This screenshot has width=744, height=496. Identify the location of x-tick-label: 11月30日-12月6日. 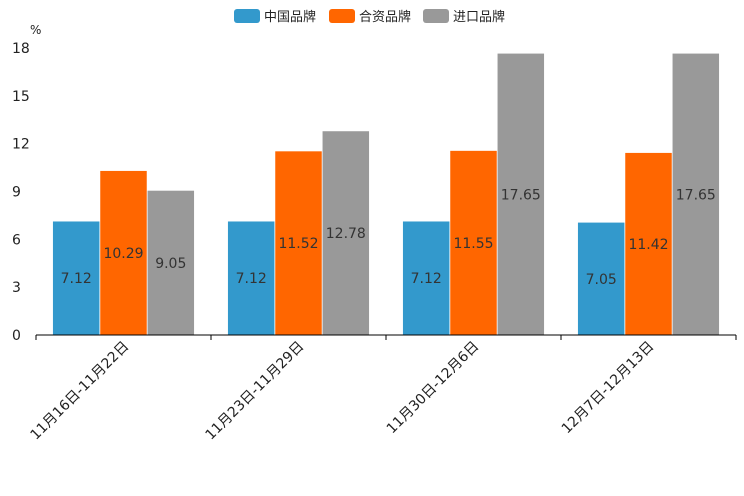
(433, 388).